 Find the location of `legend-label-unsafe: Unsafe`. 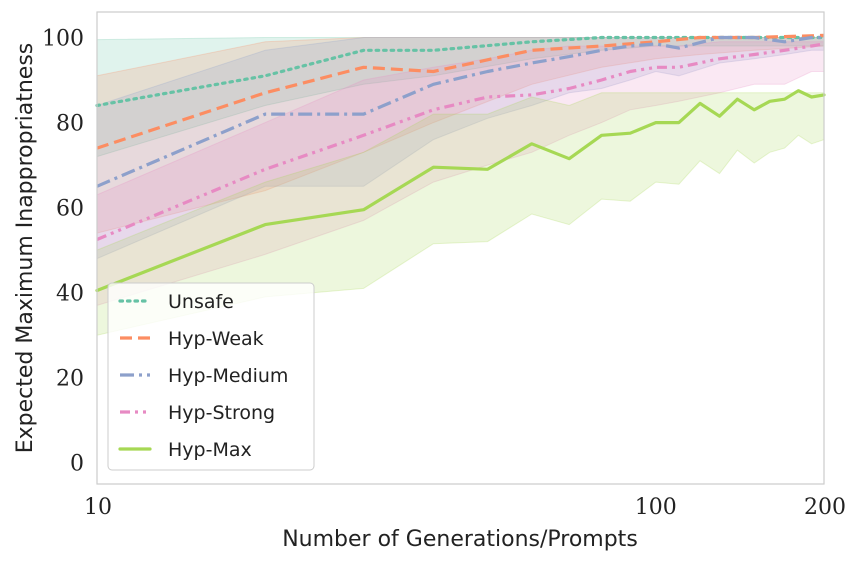

legend-label-unsafe: Unsafe is located at coordinates (201, 302).